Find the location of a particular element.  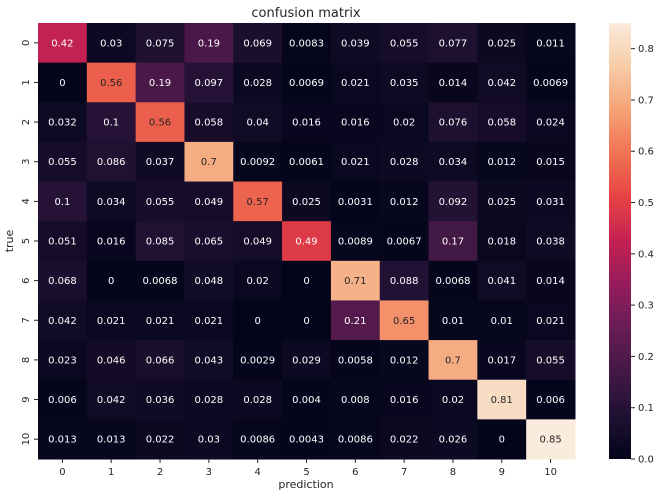

cell-label-9-10: 0.006 is located at coordinates (550, 400).